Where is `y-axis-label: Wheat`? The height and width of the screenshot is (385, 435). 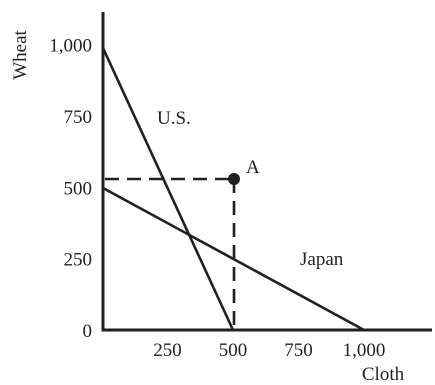
y-axis-label: Wheat is located at coordinates (20, 54).